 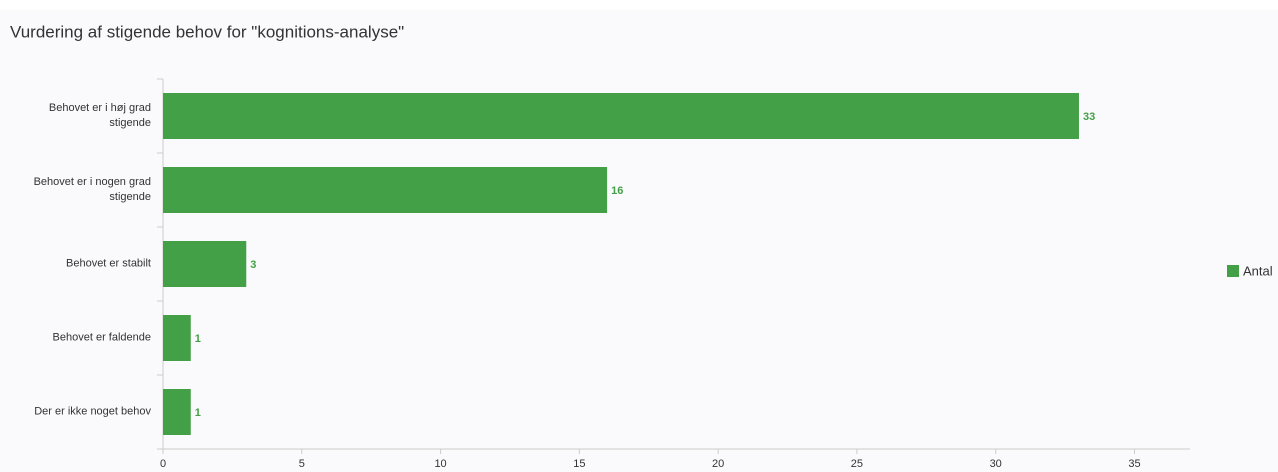 What do you see at coordinates (857, 464) in the screenshot?
I see `x-tick-label: 25` at bounding box center [857, 464].